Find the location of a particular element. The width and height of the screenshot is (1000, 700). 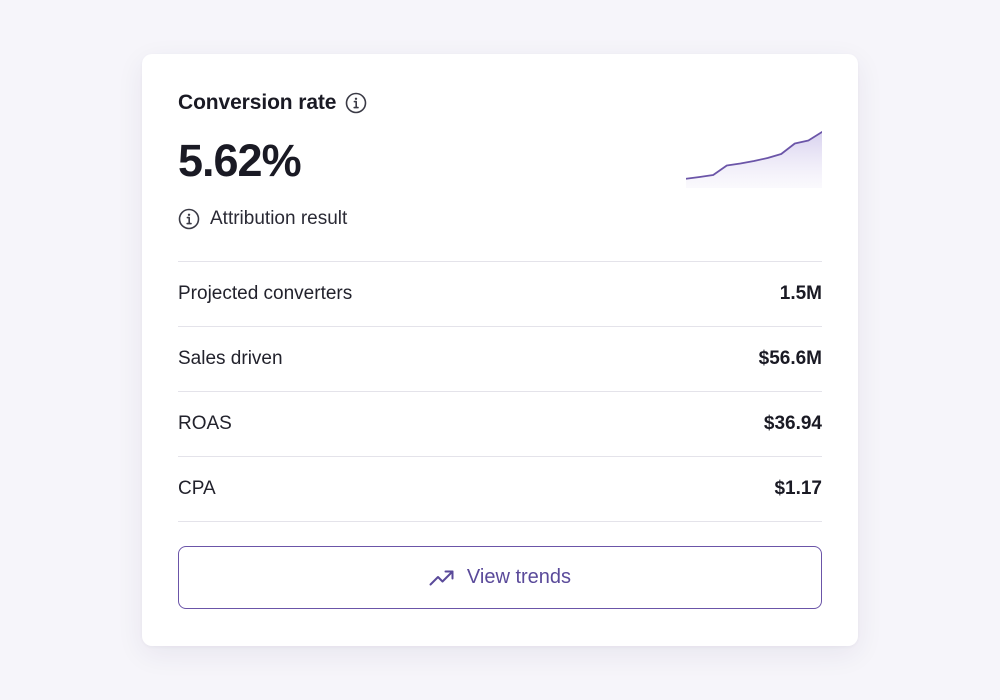

conversion-rate-value: 5.62% is located at coordinates (240, 160).